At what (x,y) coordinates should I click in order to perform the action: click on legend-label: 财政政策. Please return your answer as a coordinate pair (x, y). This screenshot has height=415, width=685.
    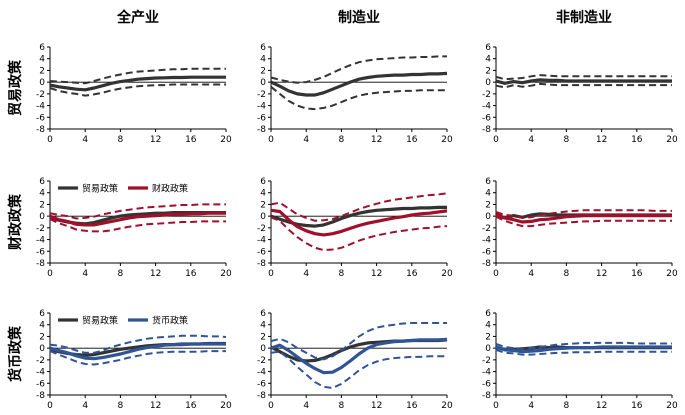
    Looking at the image, I should click on (170, 189).